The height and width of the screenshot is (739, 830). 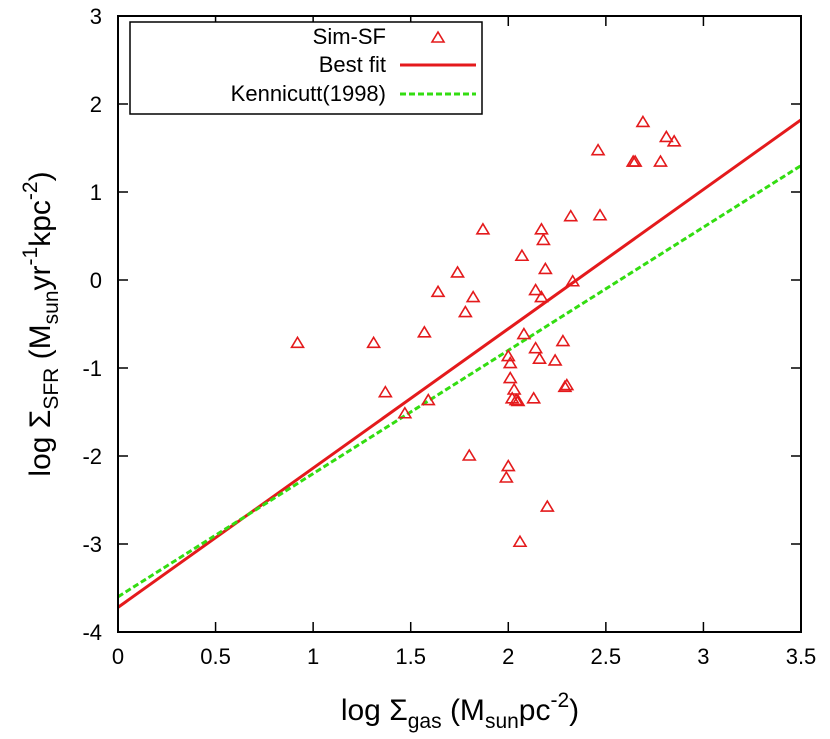 I want to click on legend-label-kennicutt: Kennicutt(1998), so click(x=308, y=93).